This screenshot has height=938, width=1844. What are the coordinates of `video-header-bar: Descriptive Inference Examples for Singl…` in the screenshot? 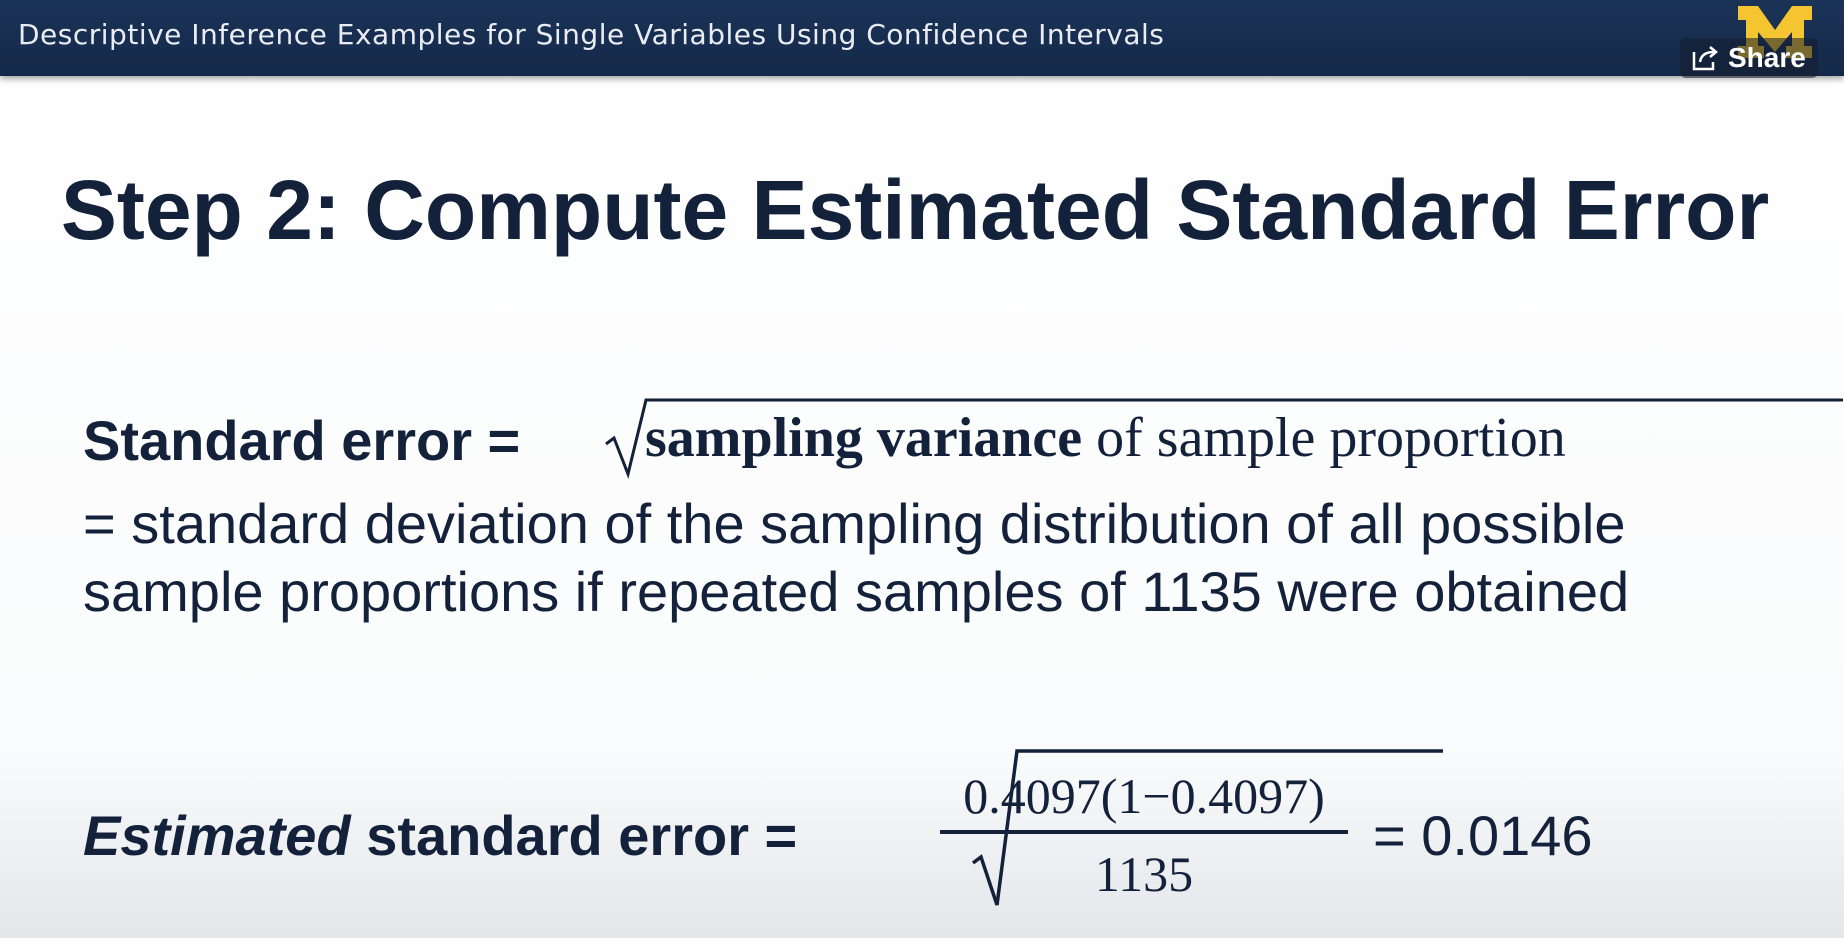 It's located at (922, 39).